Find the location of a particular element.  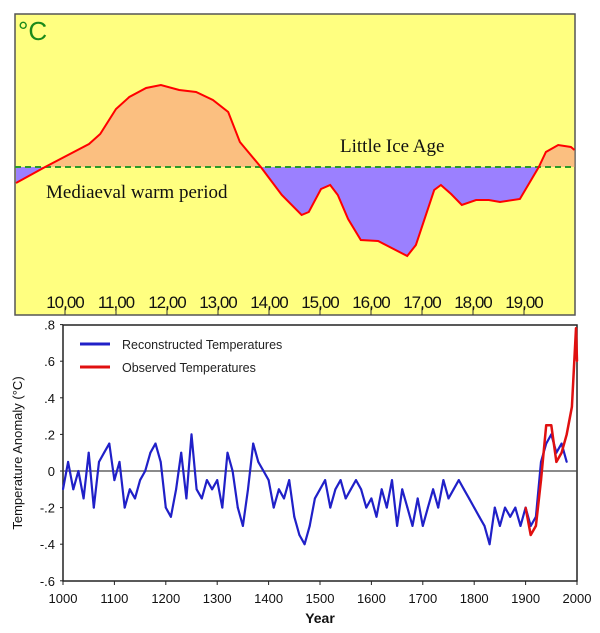

annotation-little-ice-age: Little Ice Age is located at coordinates (392, 146).